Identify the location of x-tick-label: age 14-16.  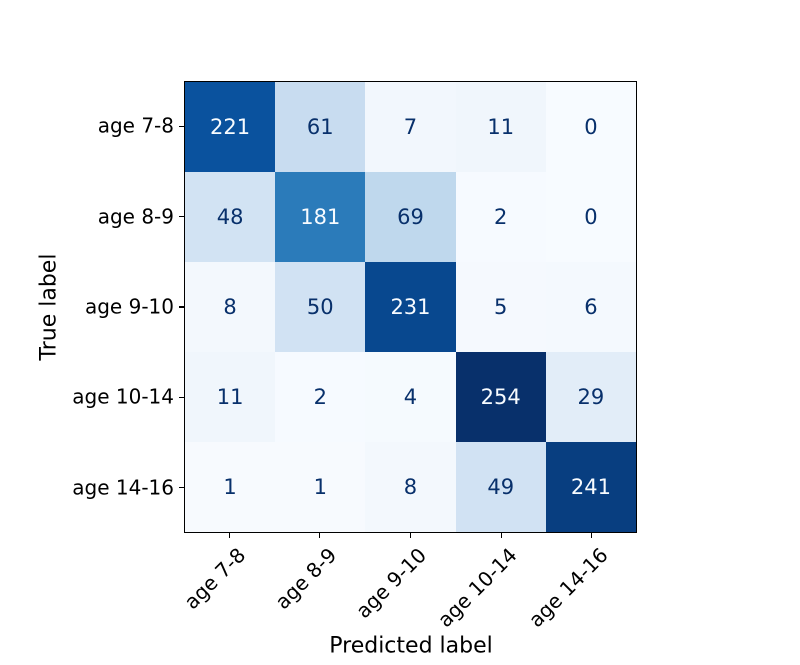
(568, 587).